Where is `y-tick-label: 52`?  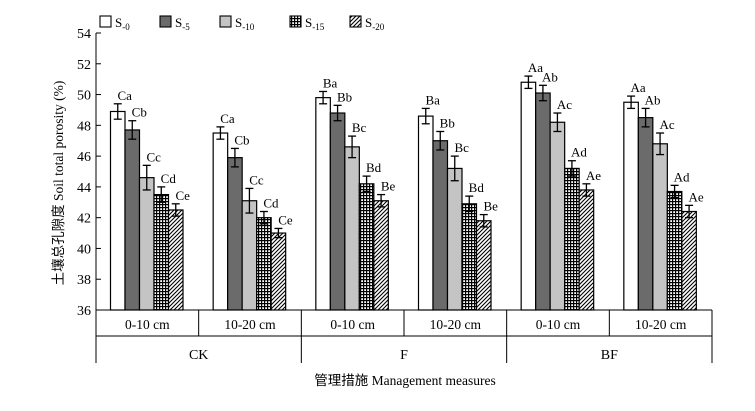
y-tick-label: 52 is located at coordinates (84, 65).